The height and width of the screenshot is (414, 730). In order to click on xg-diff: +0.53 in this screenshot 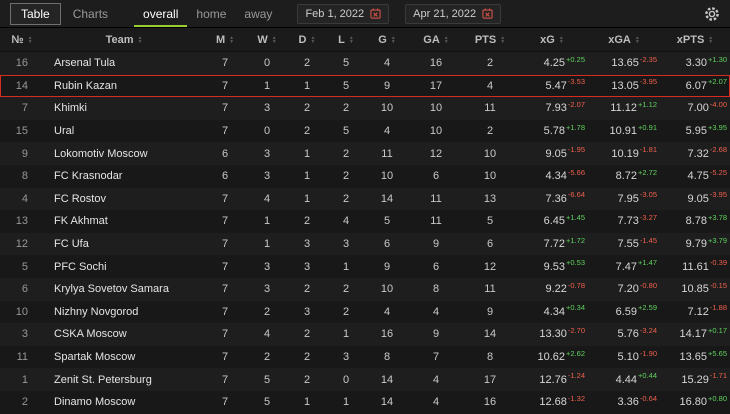, I will do `click(575, 263)`.